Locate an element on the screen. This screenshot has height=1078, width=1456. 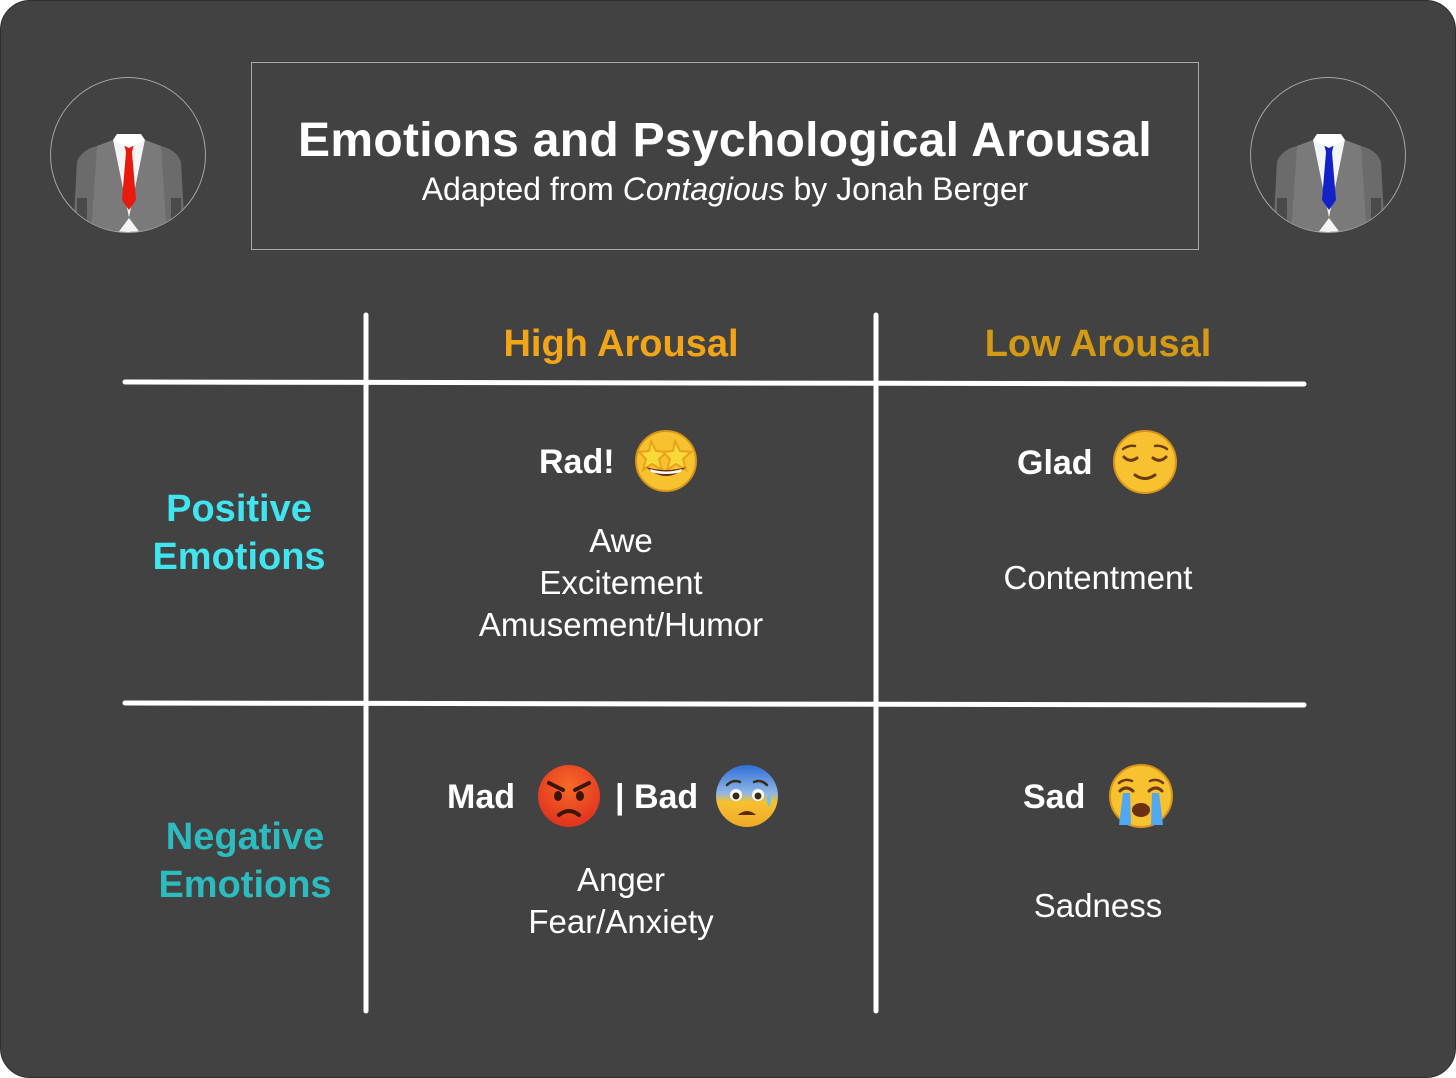
list-item-contentment: Contentment is located at coordinates (1098, 577).